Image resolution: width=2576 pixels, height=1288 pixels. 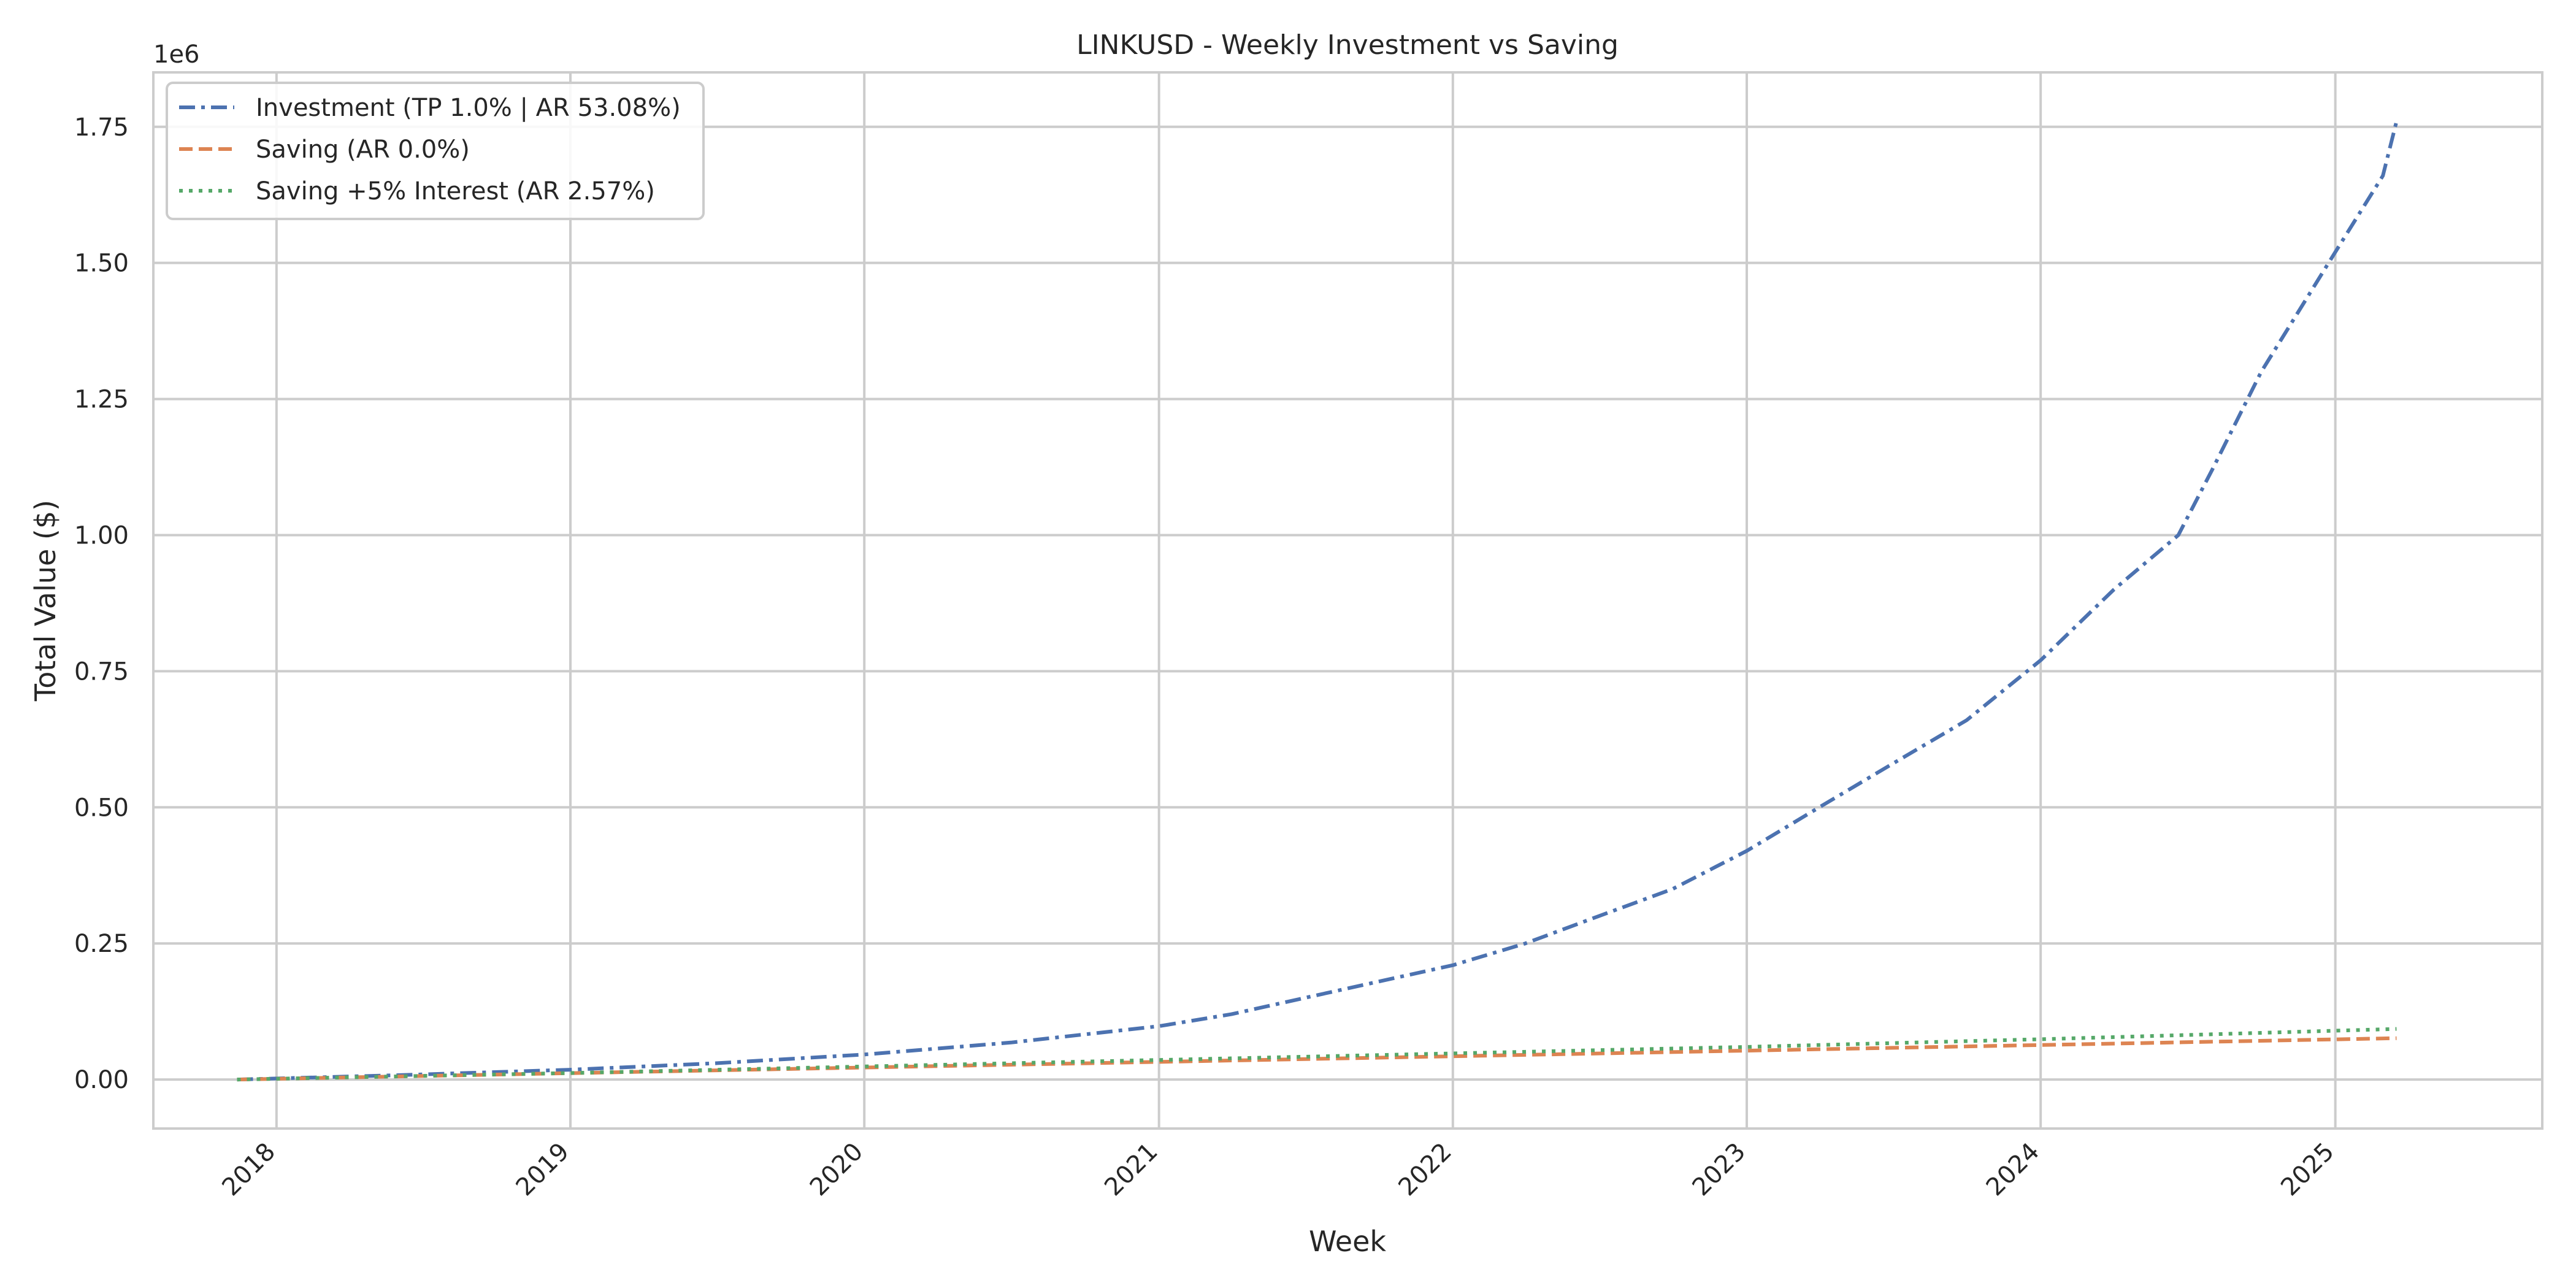 I want to click on y-tick-label: 0.75, so click(x=101, y=671).